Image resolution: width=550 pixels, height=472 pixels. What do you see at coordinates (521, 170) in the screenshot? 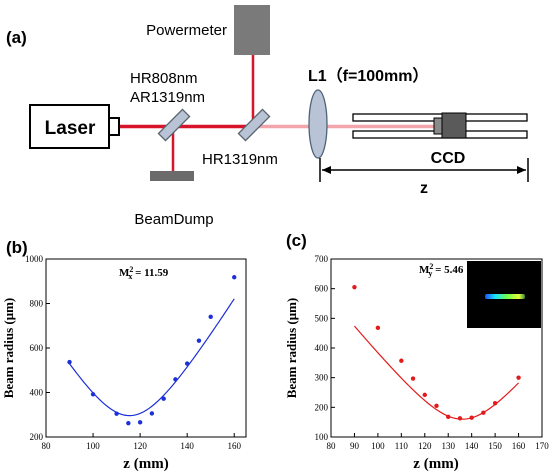
I see `z-arrowhead-right` at bounding box center [521, 170].